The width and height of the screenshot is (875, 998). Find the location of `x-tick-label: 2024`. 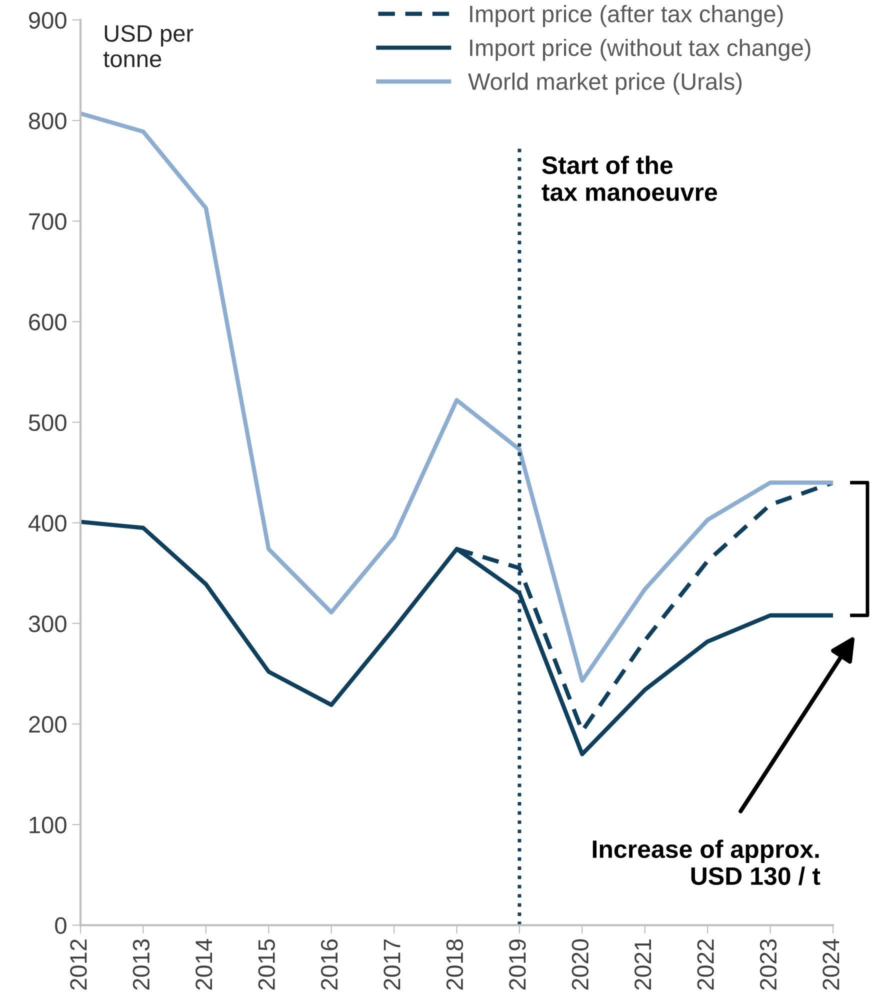

x-tick-label: 2024 is located at coordinates (831, 964).